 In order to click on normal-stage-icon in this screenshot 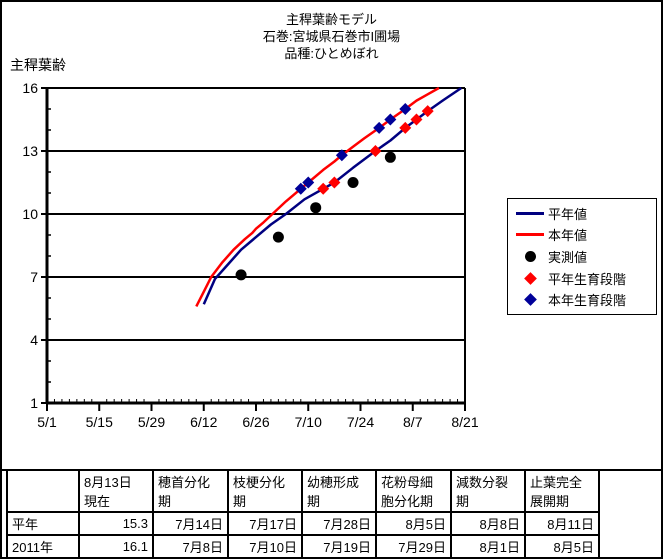, I will do `click(530, 278)`.